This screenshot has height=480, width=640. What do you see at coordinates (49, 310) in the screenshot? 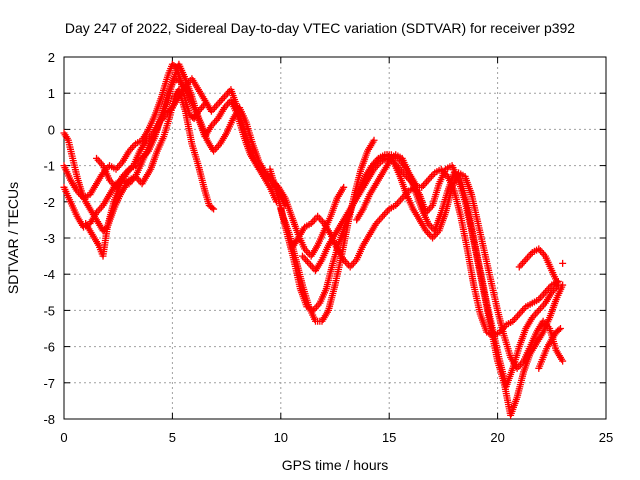
I see `y-tick-label: -5` at bounding box center [49, 310].